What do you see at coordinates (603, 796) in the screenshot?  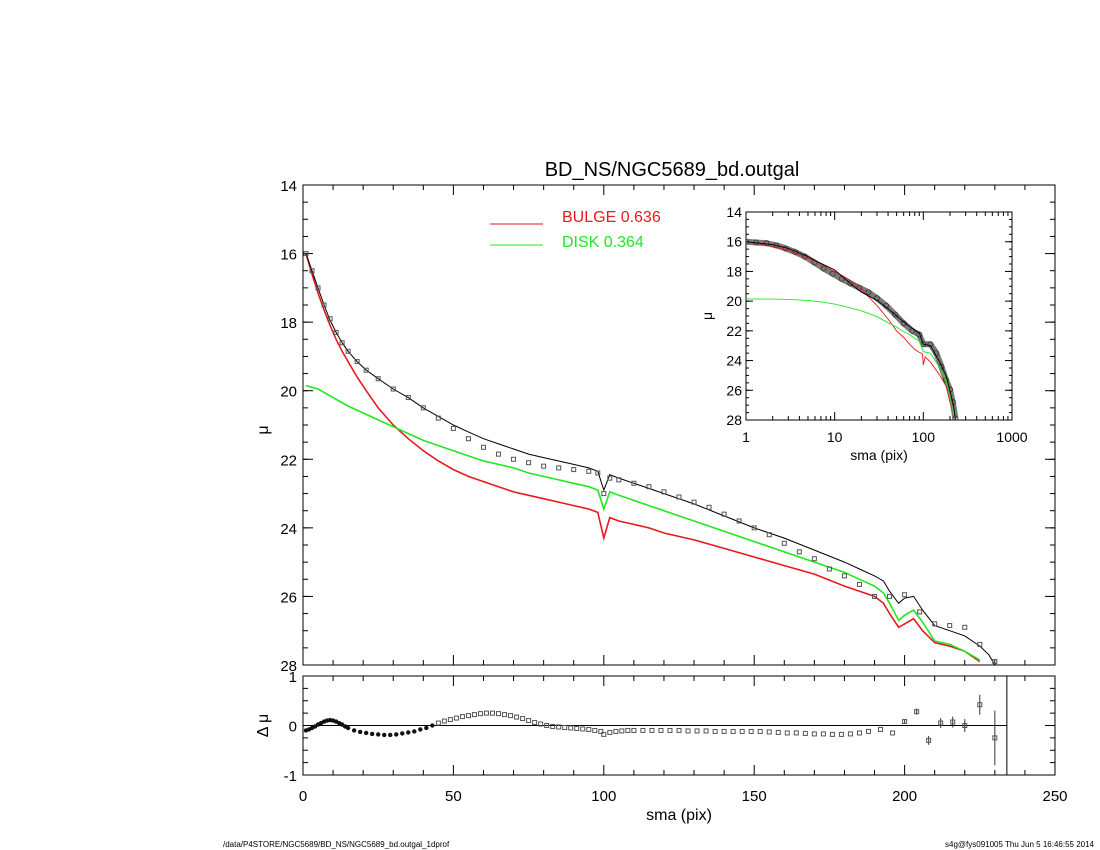 I see `residual-xtick-label: 100` at bounding box center [603, 796].